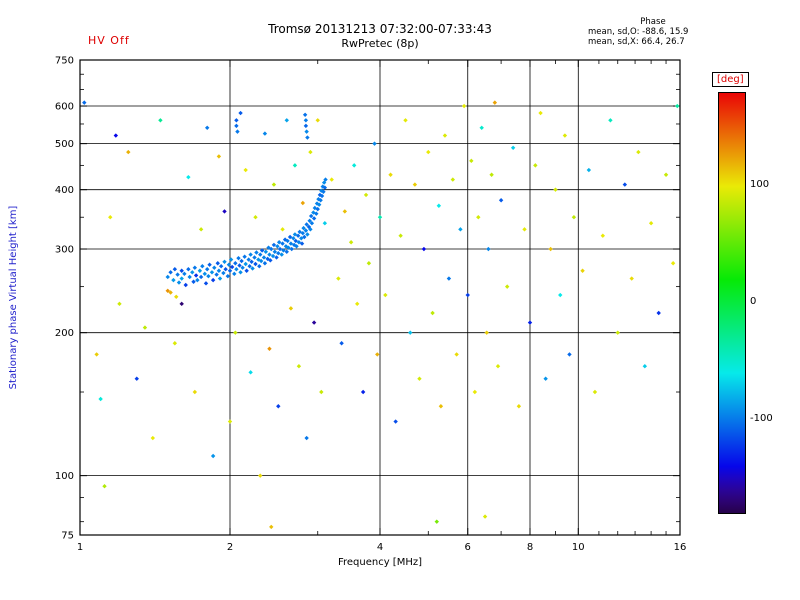 This screenshot has height=600, width=800. I want to click on colorbar-tick-label: 100, so click(760, 185).